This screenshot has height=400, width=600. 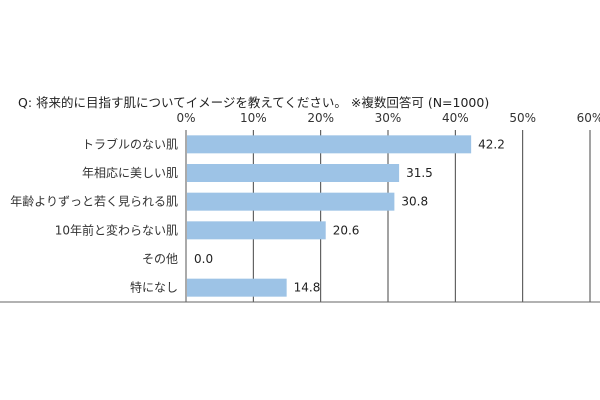 I want to click on x-tick-label: 40%, so click(x=455, y=118).